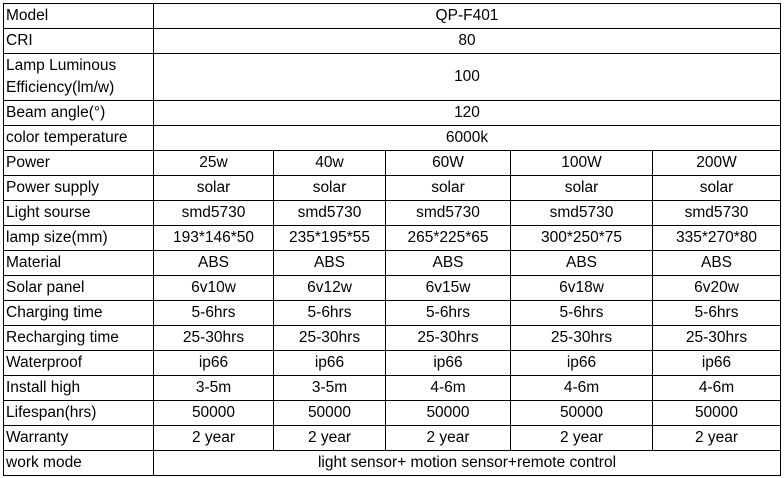  Describe the element at coordinates (78, 163) in the screenshot. I see `row-label: Power` at that location.